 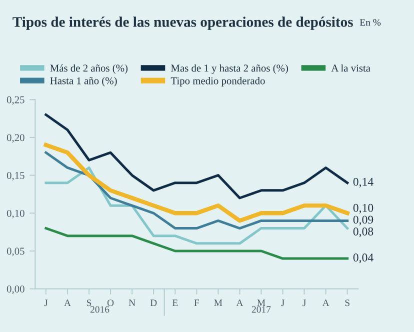 I want to click on legend-label: A la vista, so click(x=350, y=68).